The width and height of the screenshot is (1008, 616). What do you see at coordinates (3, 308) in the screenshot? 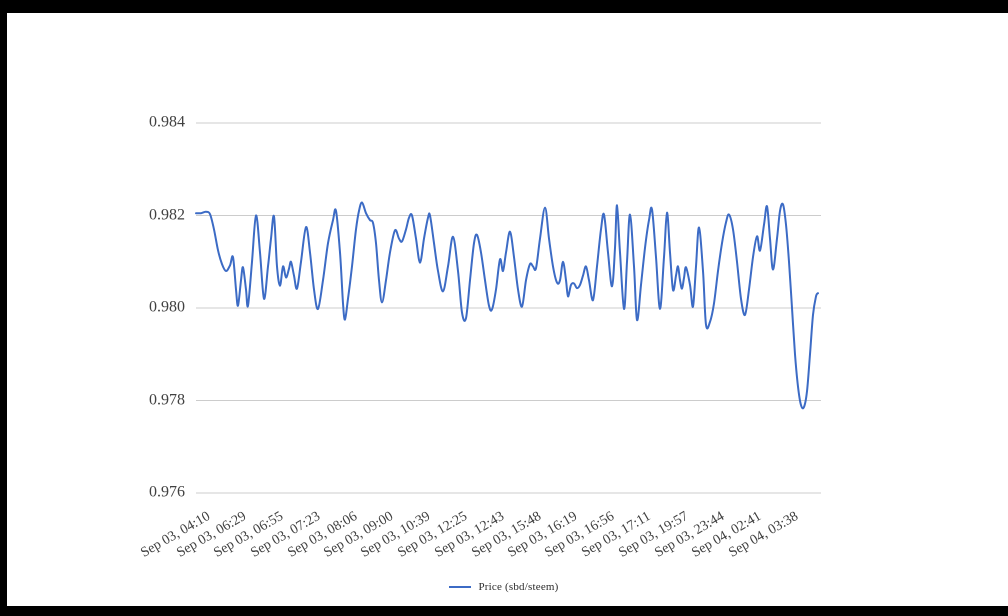
I see `frame-left` at bounding box center [3, 308].